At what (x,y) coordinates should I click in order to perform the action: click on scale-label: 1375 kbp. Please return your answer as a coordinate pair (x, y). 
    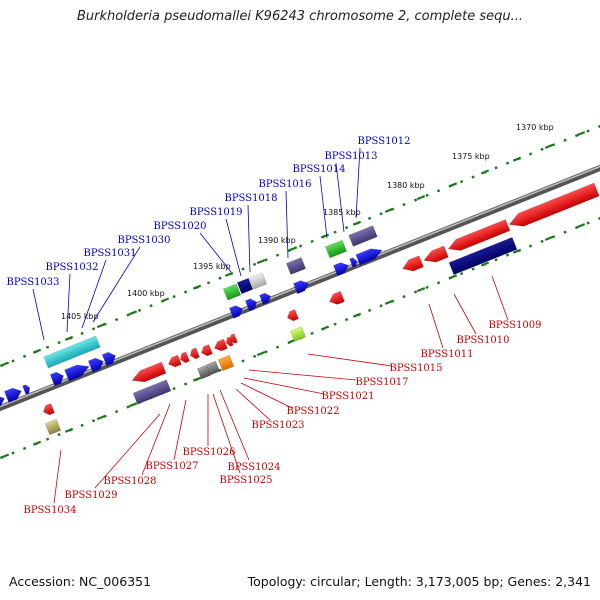
    Looking at the image, I should click on (471, 156).